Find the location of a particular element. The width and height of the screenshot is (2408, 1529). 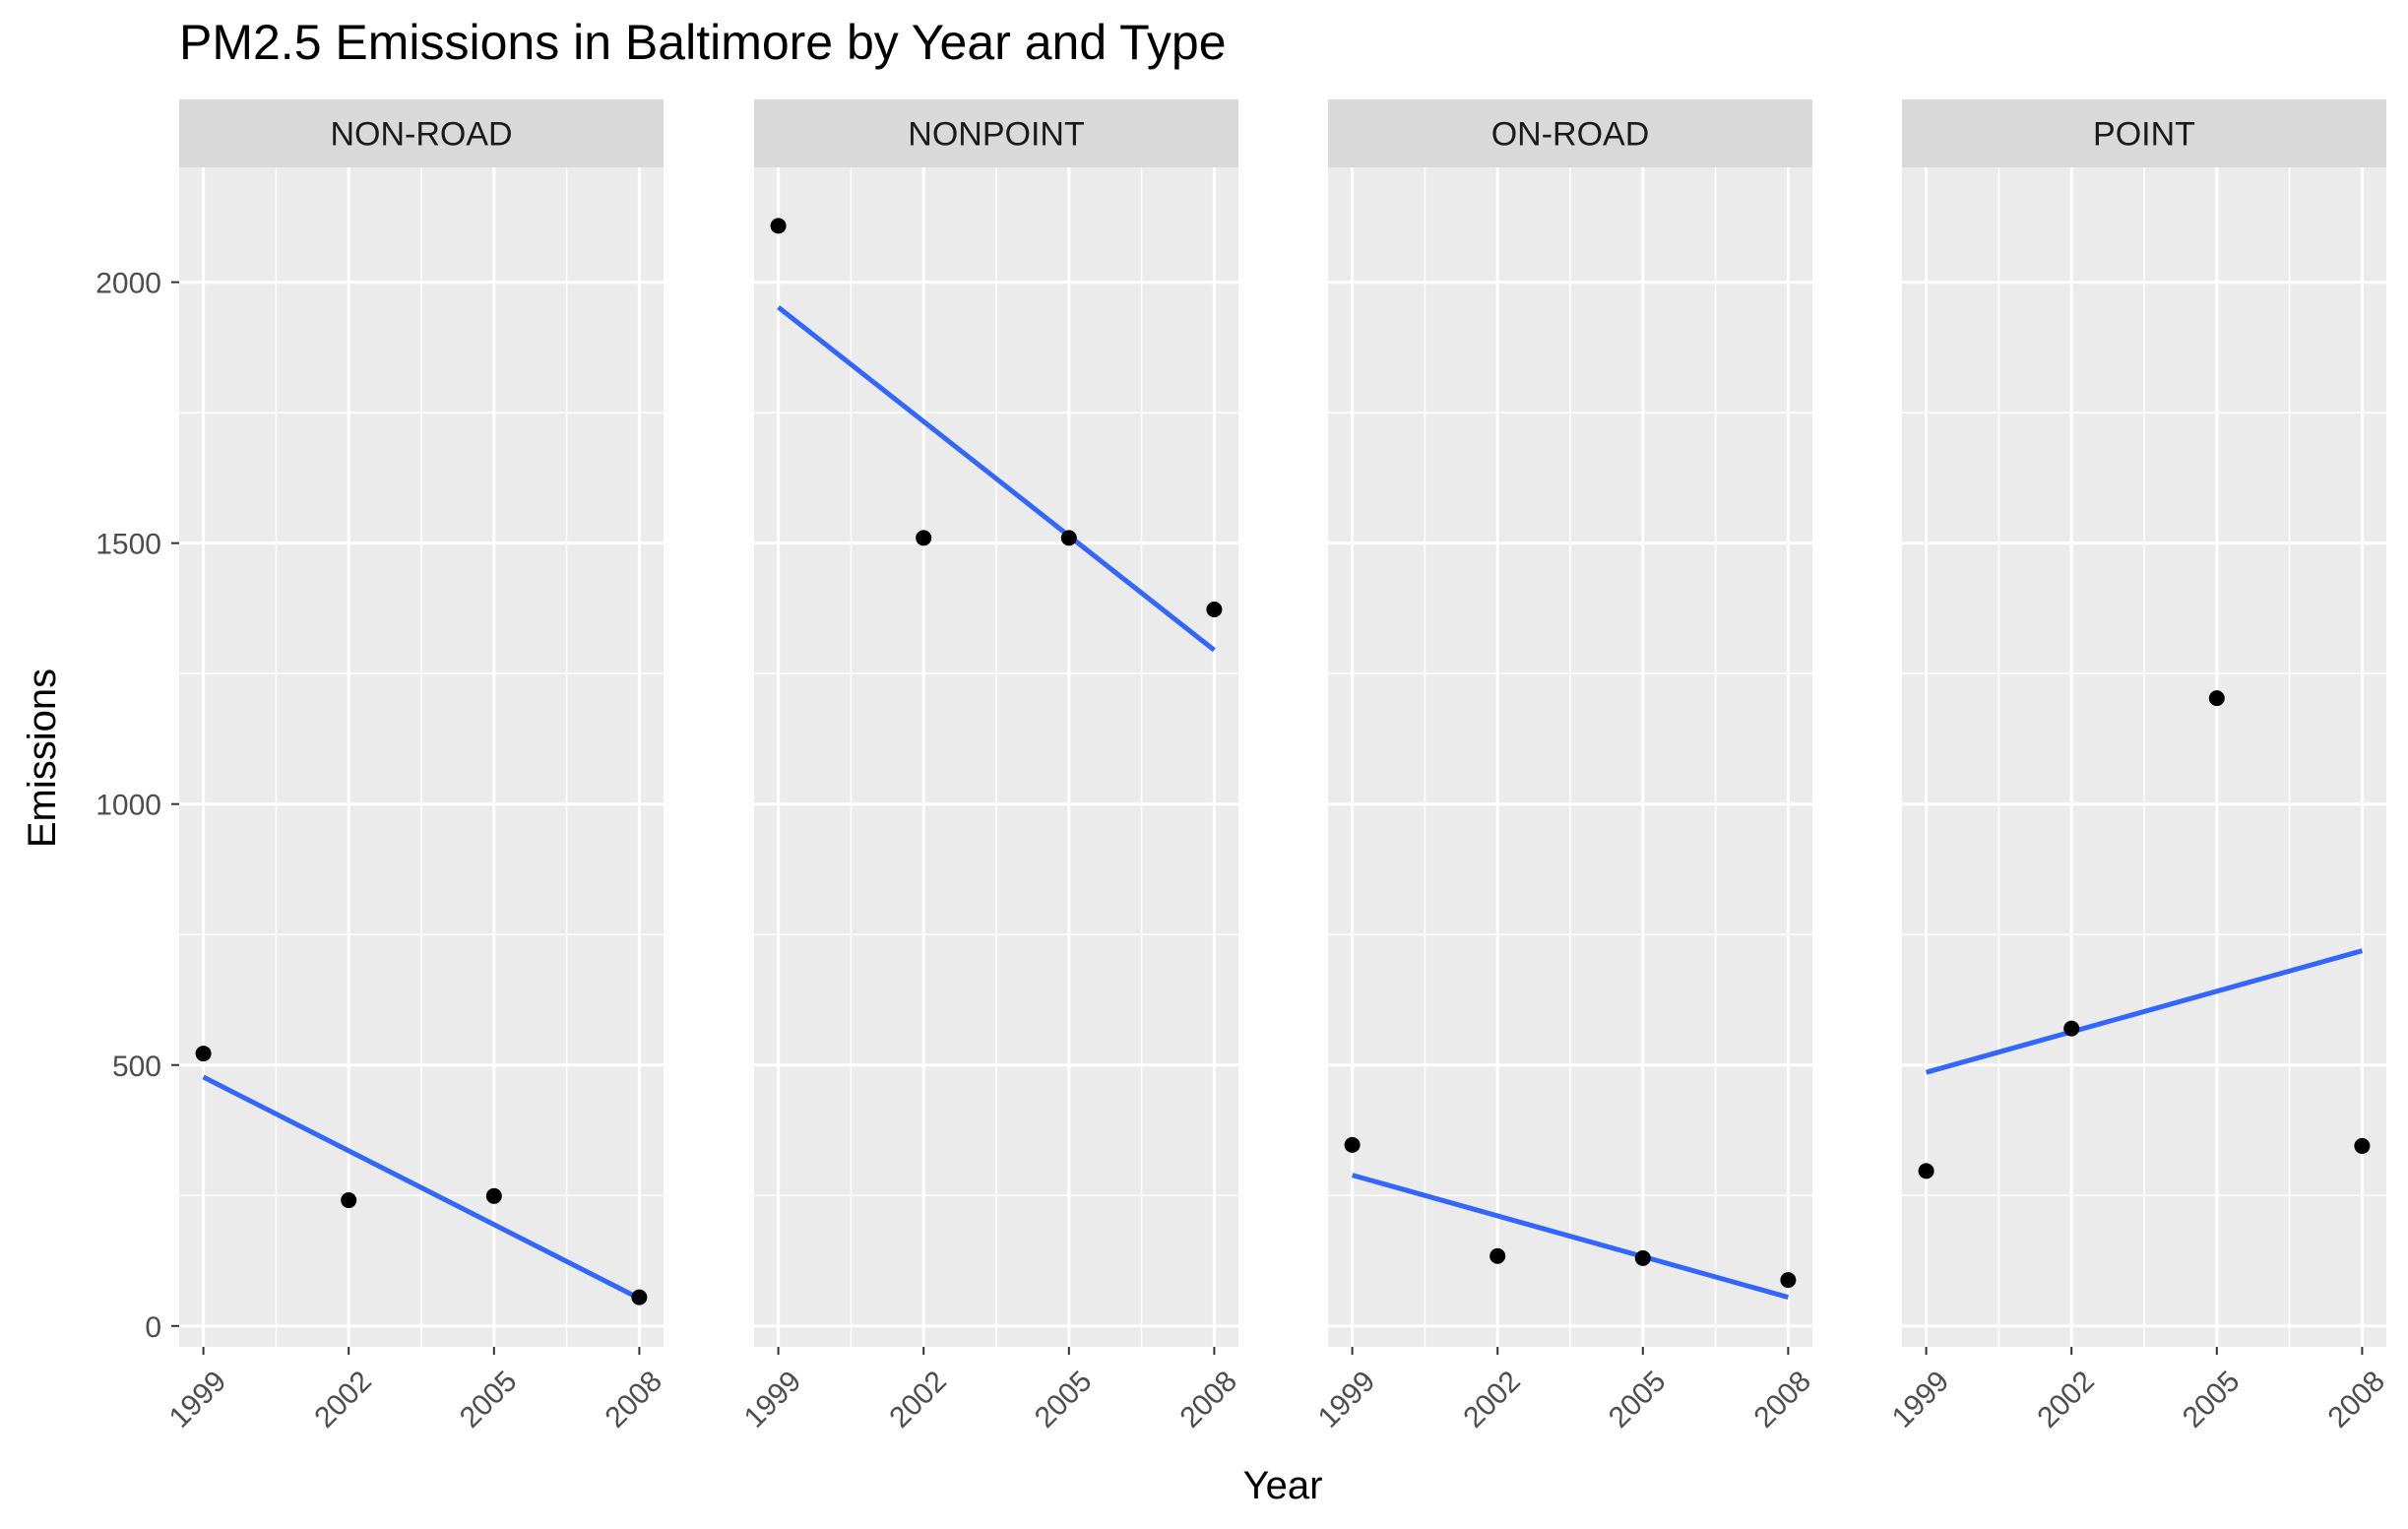

facet-strip-label: NON-ROAD is located at coordinates (421, 135).